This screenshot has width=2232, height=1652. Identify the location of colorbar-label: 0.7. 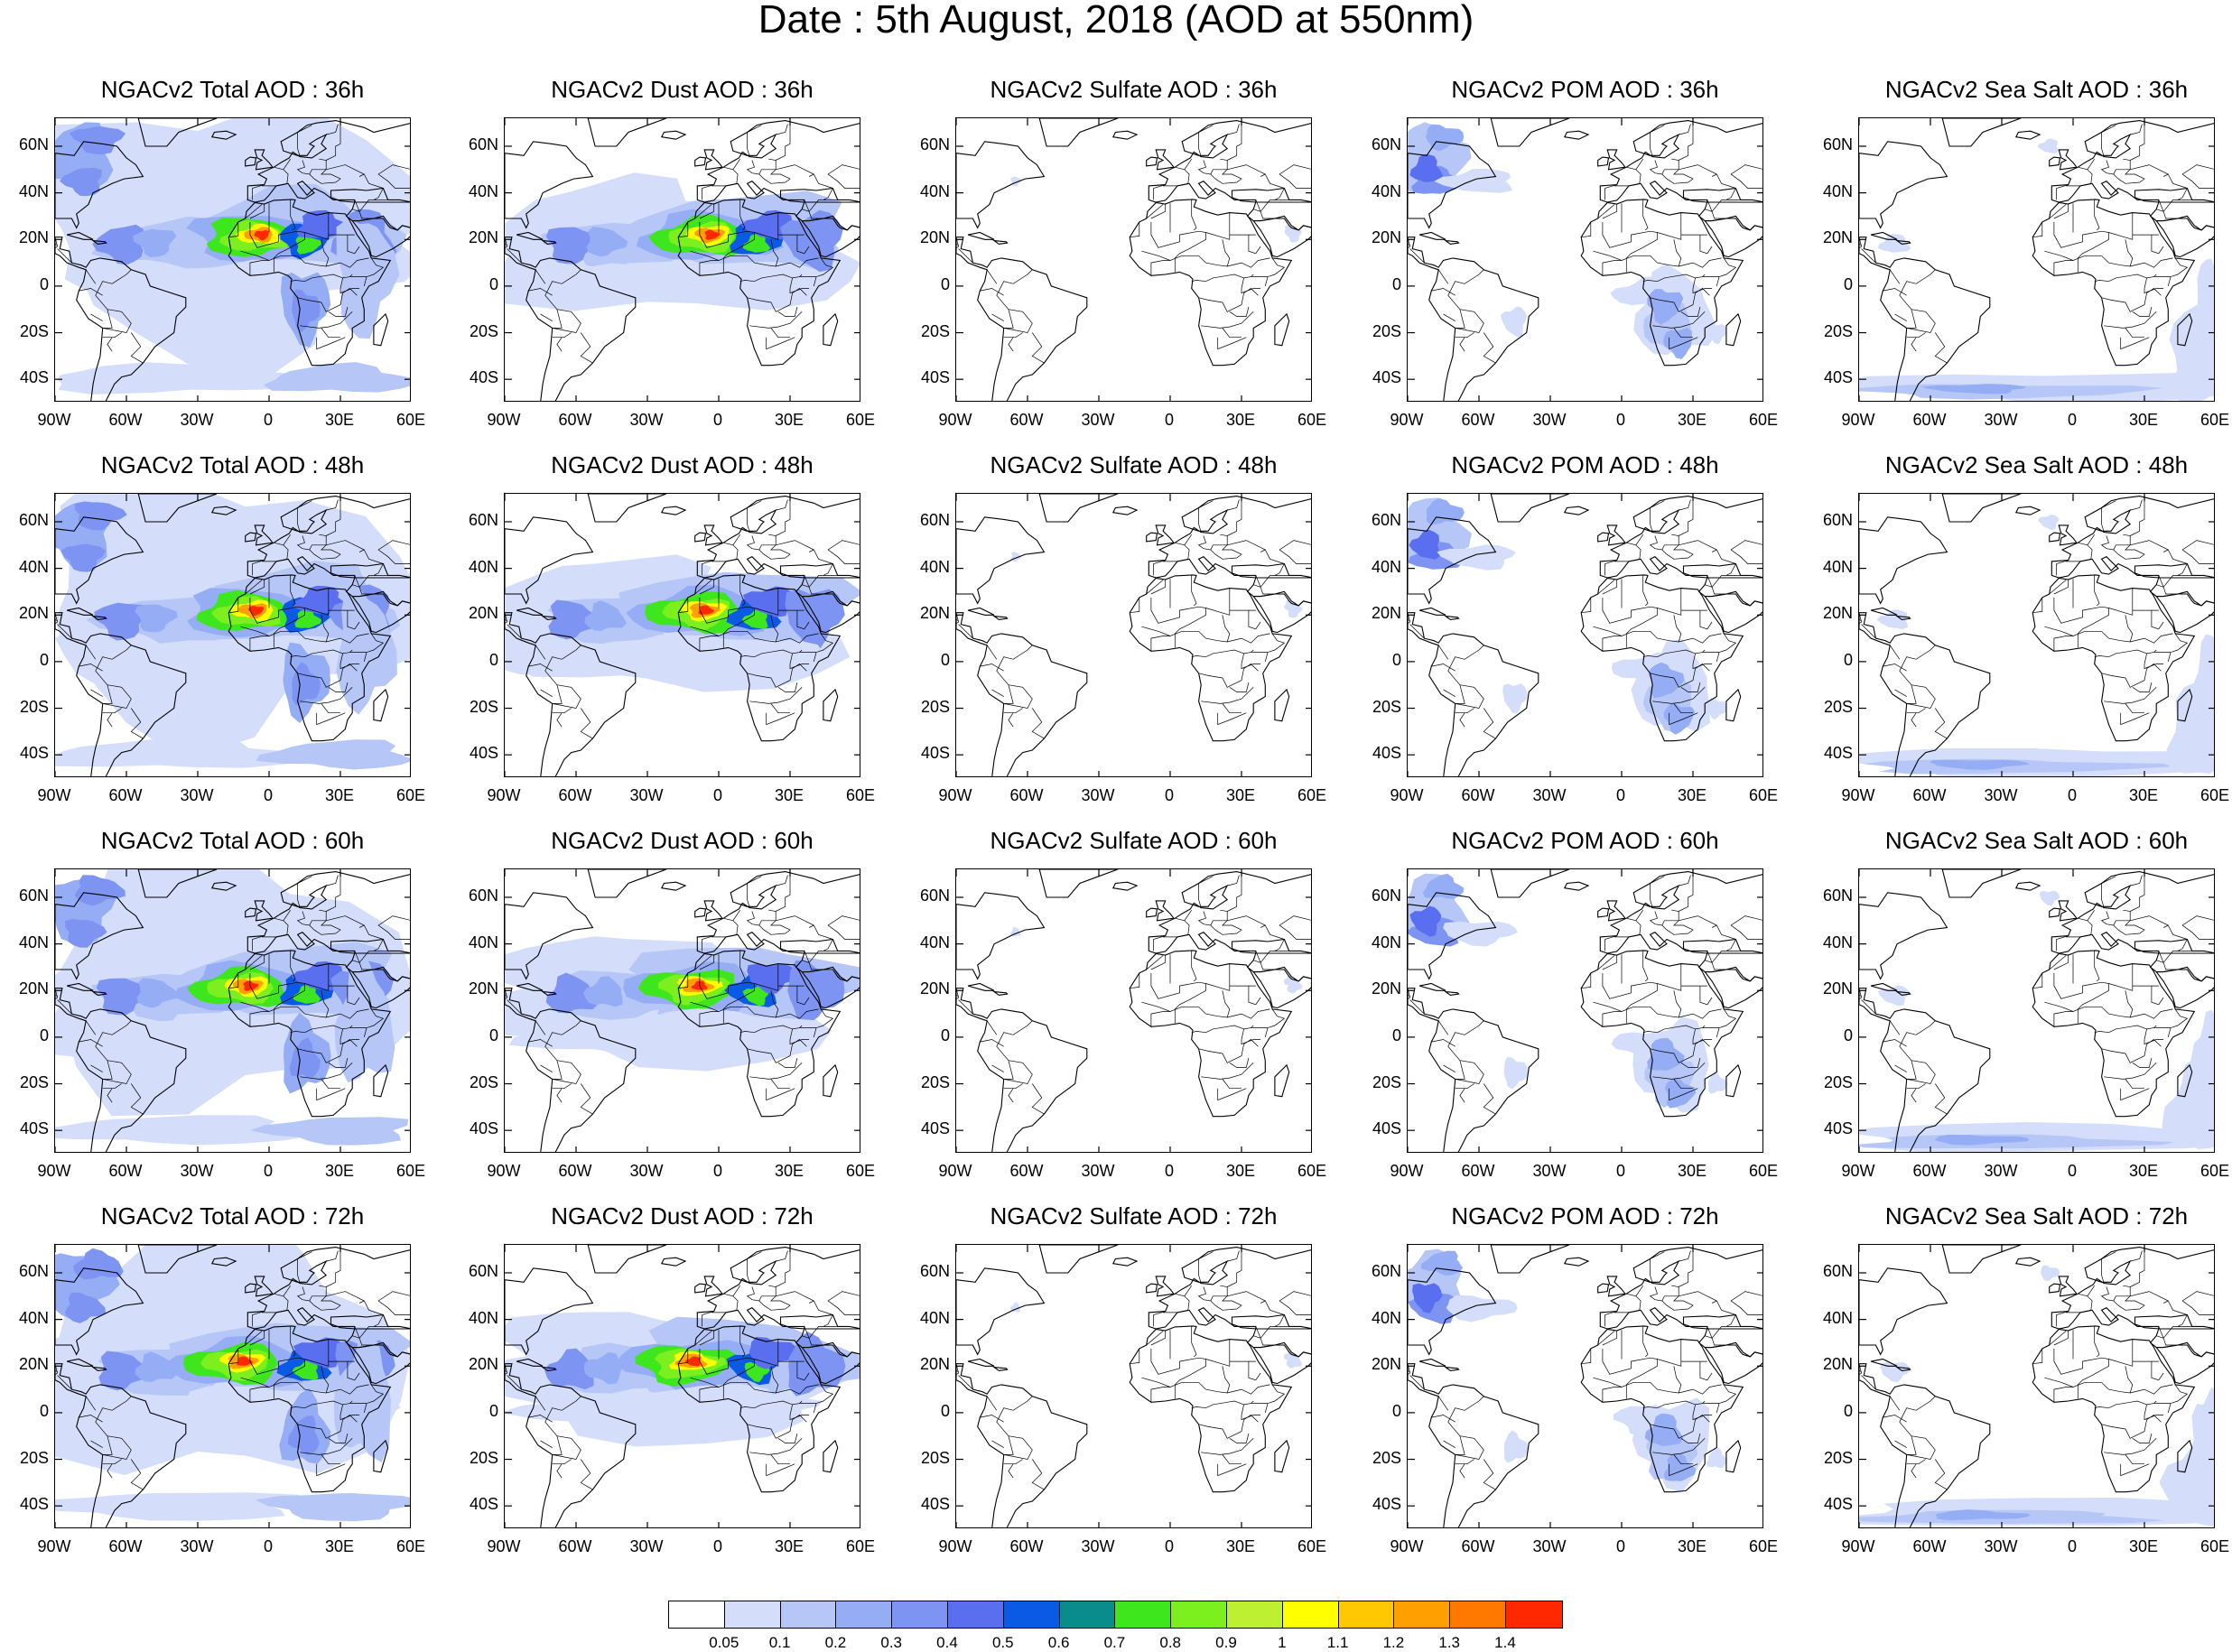
(1114, 1642).